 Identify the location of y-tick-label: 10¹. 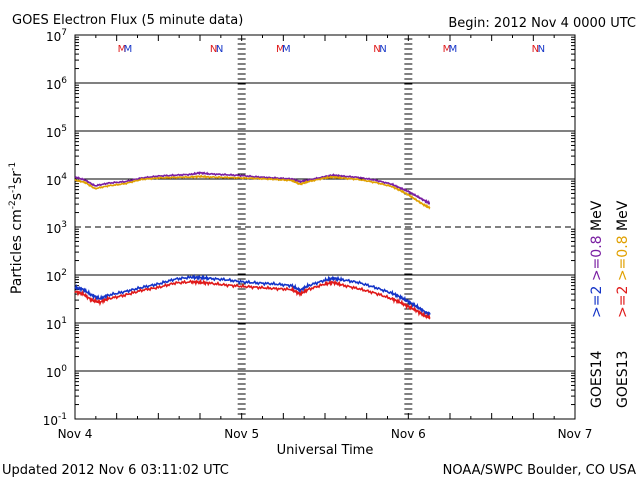
(56, 324).